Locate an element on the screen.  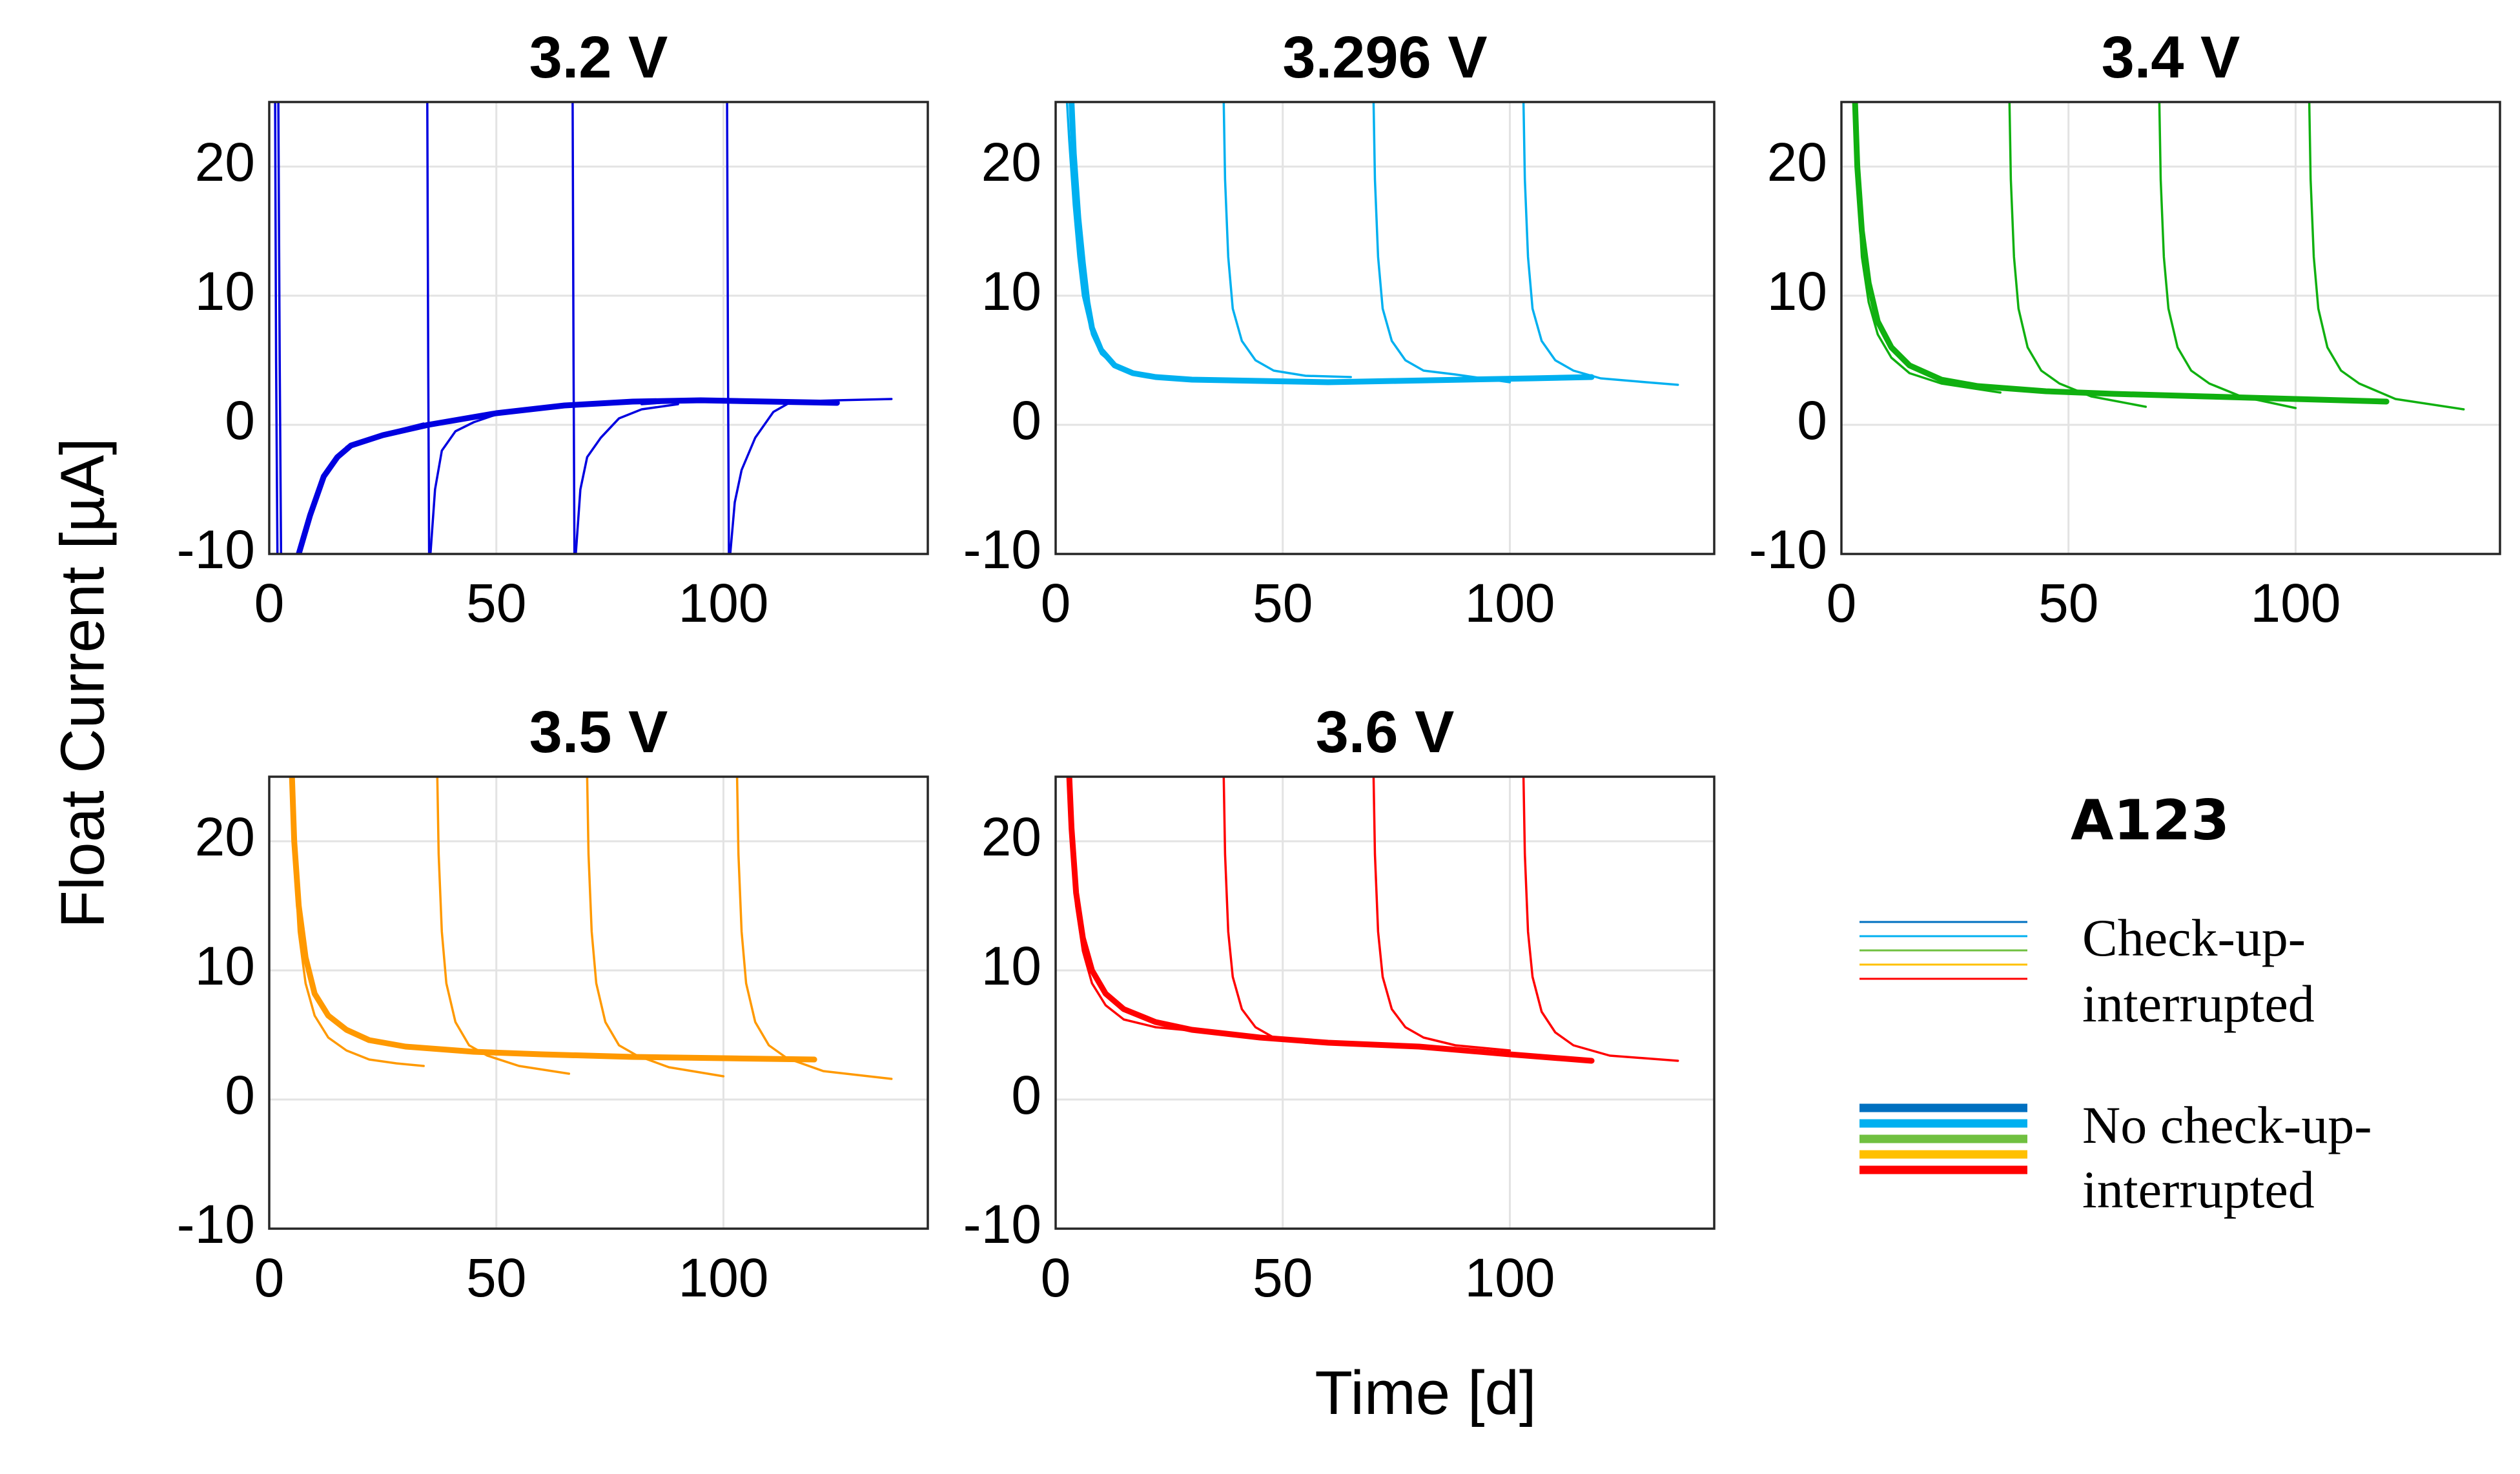
panel-title: 3.4 V is located at coordinates (2171, 57).